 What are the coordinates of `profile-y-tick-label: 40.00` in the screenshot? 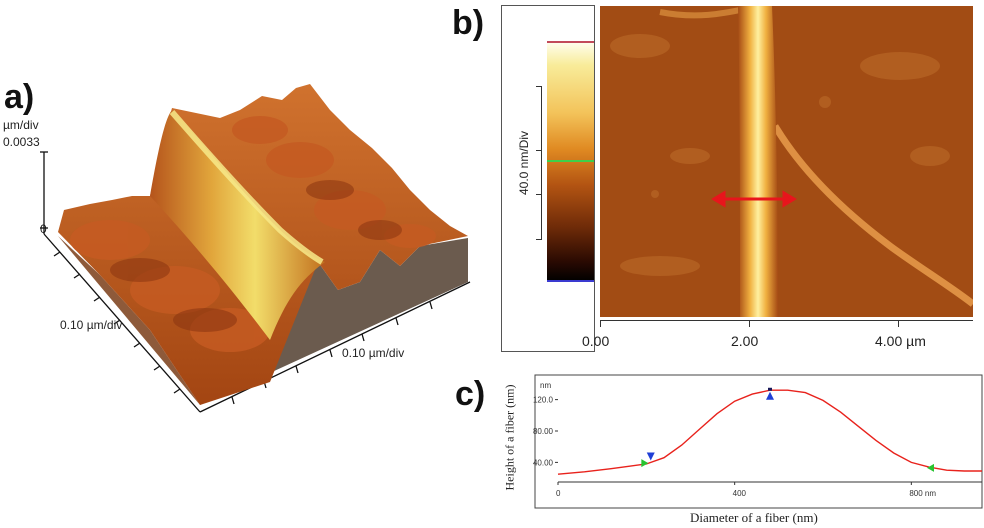 It's located at (543, 462).